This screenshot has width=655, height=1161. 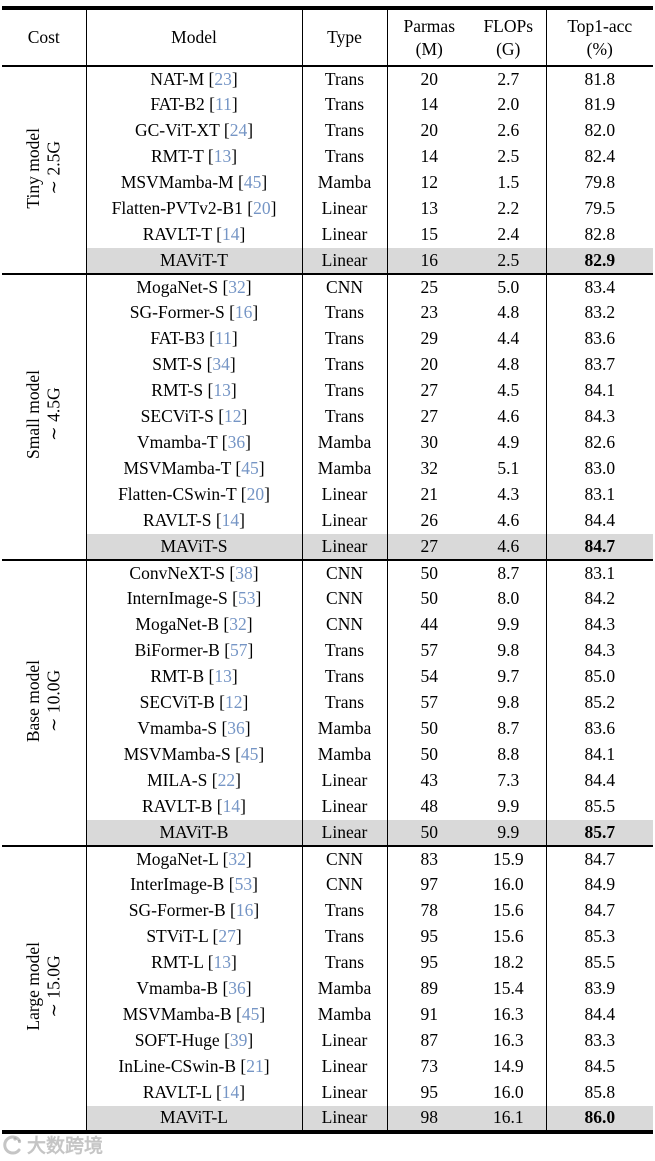 I want to click on citation-link: 23, so click(x=223, y=78).